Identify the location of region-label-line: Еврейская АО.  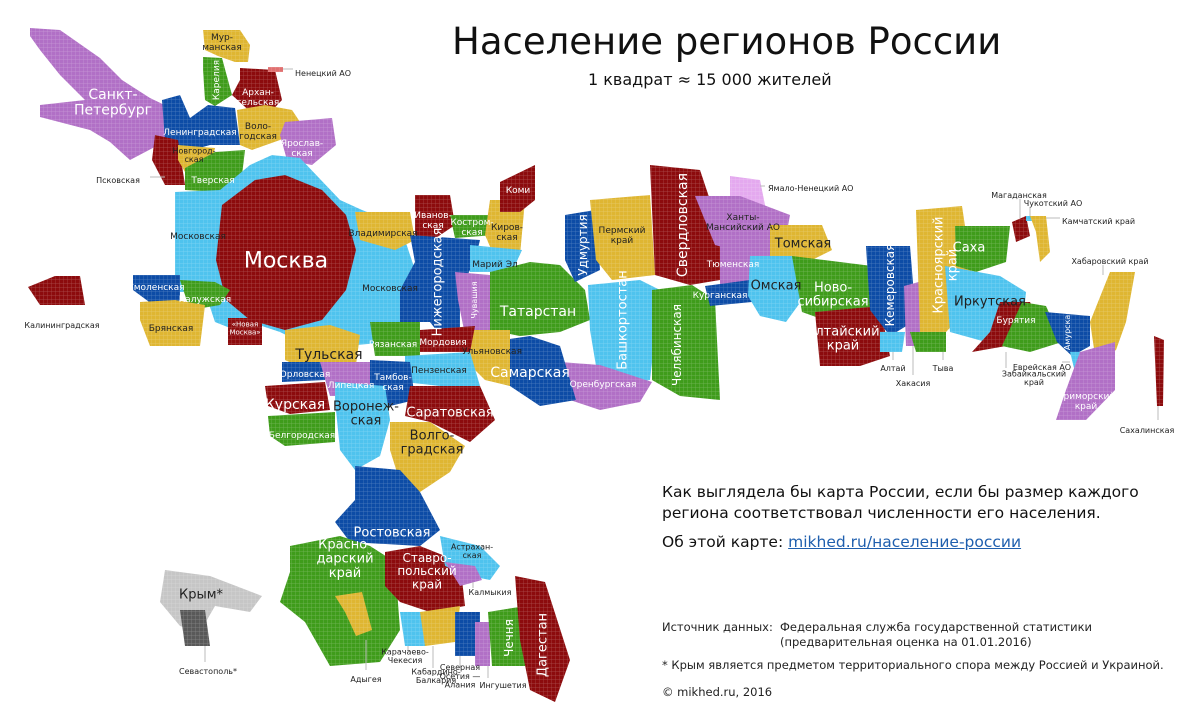
(1042, 367).